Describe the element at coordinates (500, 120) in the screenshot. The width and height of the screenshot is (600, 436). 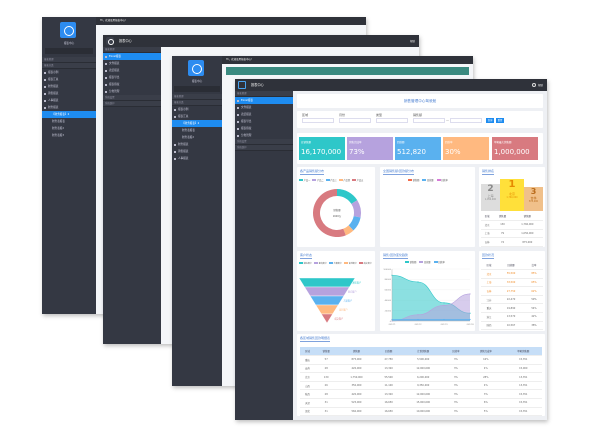
I see `reset-button: 重置` at that location.